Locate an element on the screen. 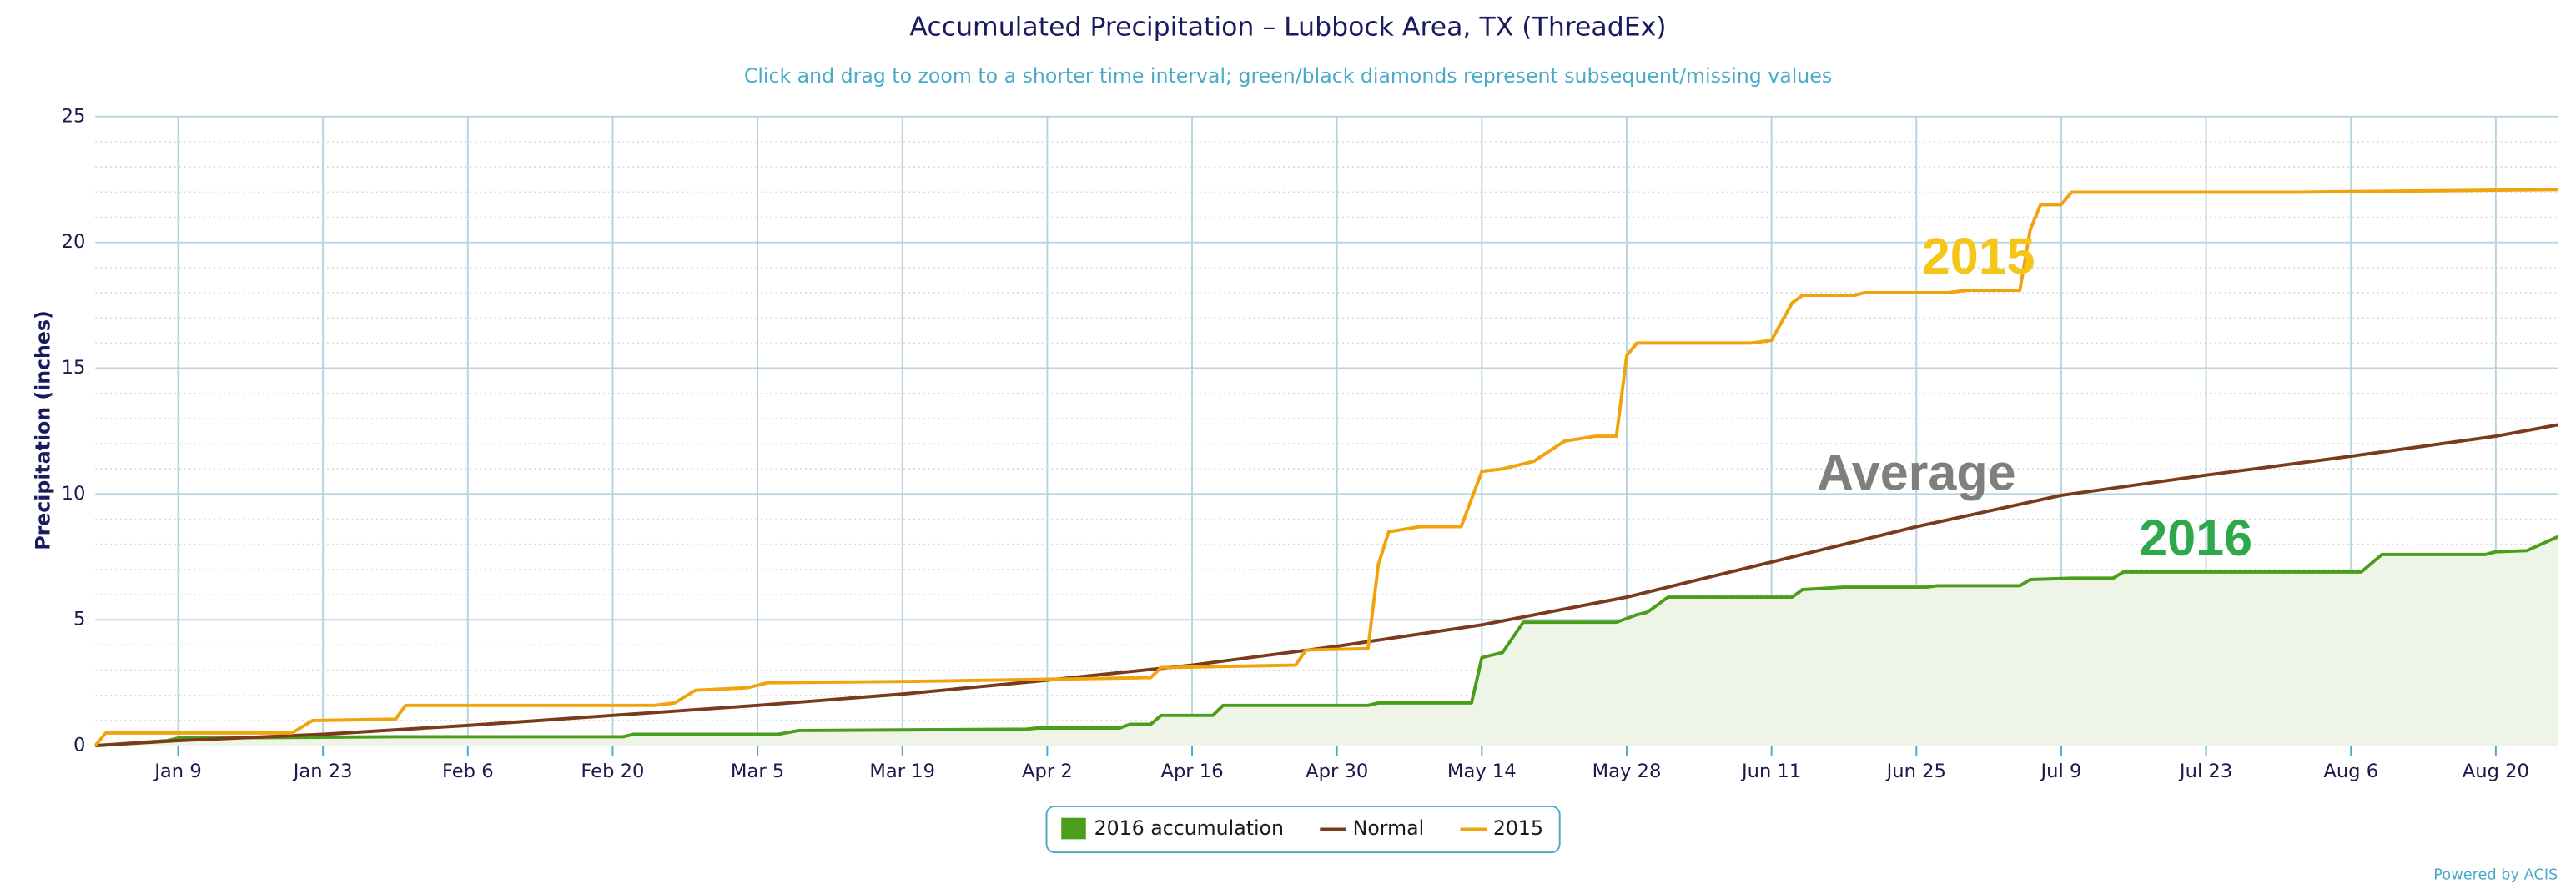  x-tick-label: Jan 9 is located at coordinates (177, 771).